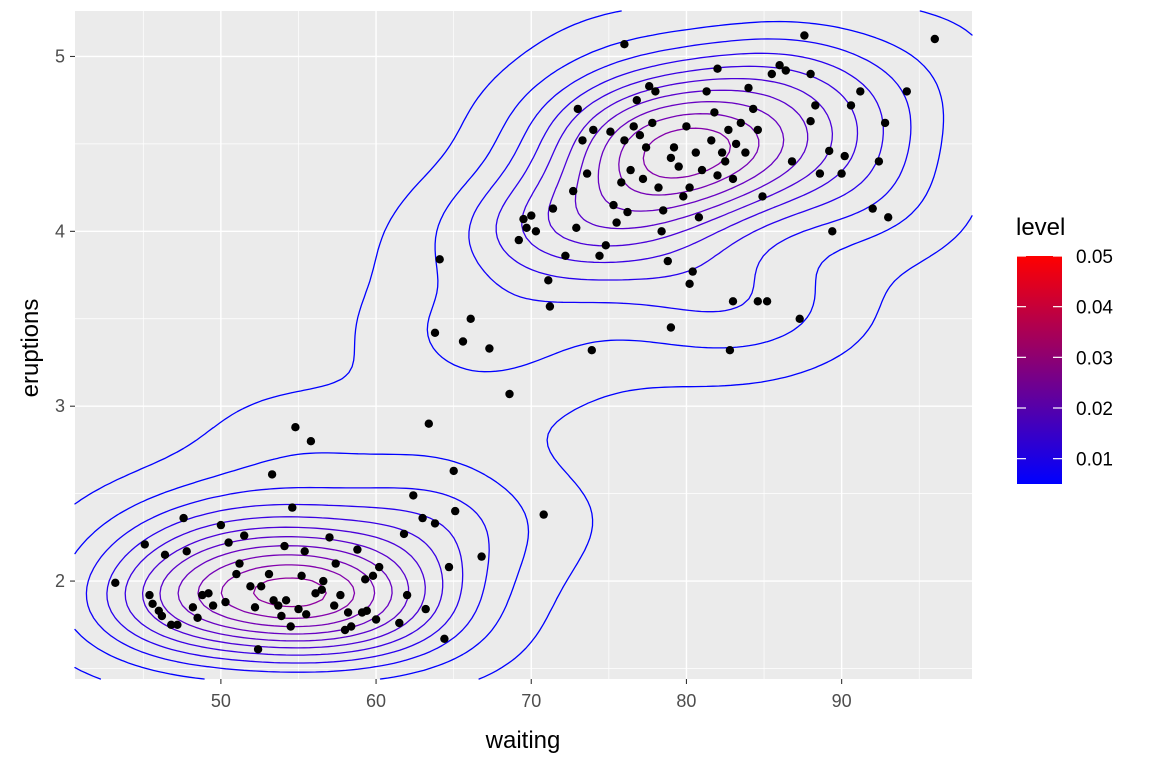 This screenshot has height=768, width=1152. I want to click on legend-tick-label: 0.04, so click(1094, 308).